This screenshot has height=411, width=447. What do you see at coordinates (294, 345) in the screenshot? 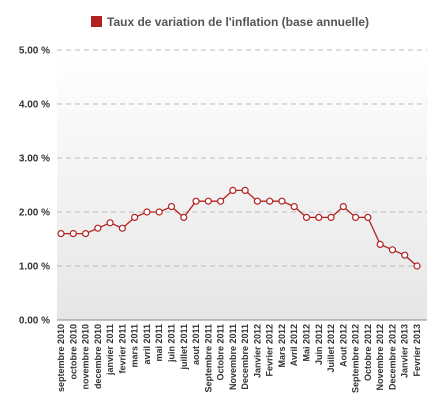
I see `x-tick-label: Avril 2012` at bounding box center [294, 345].